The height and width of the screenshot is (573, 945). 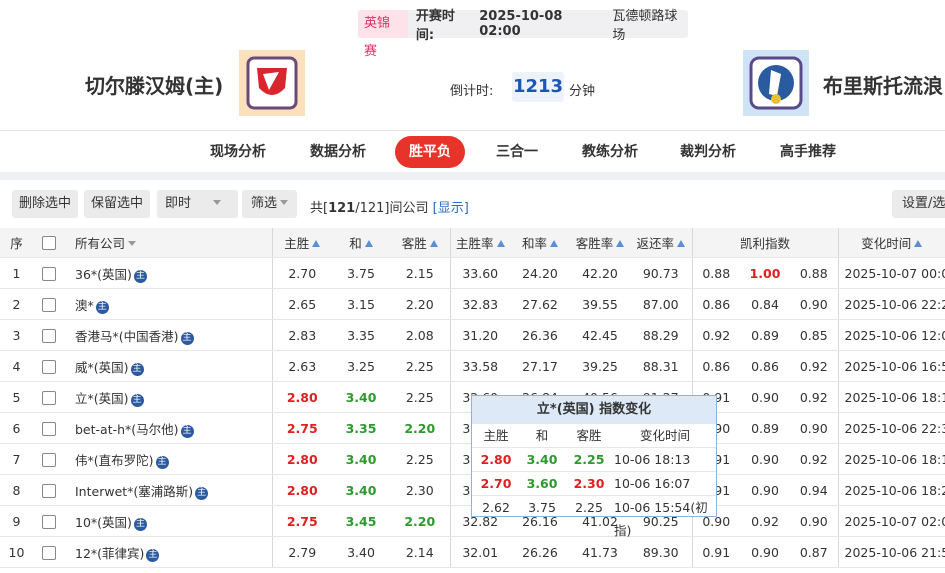 What do you see at coordinates (918, 204) in the screenshot?
I see `settings-button: 设置/选择` at bounding box center [918, 204].